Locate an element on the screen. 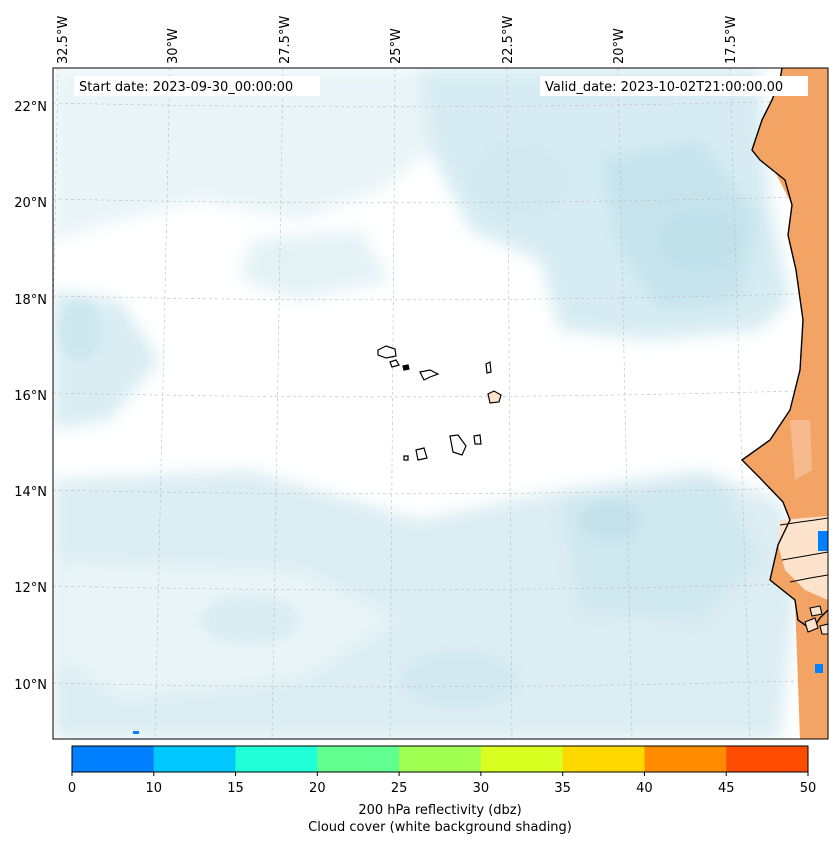 The width and height of the screenshot is (837, 843). cape-verde-islands is located at coordinates (439, 403).